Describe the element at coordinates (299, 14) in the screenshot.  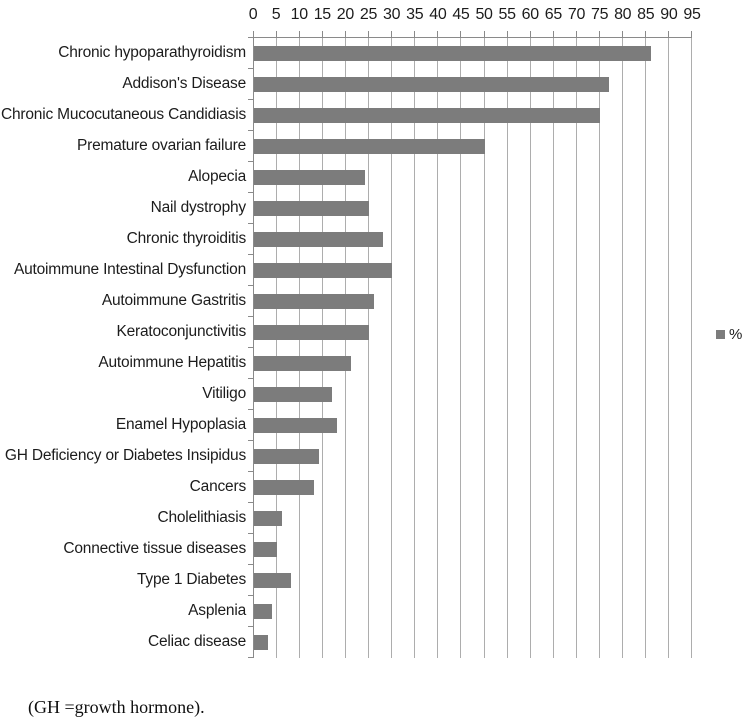
I see `x-tick-label: 10` at that location.